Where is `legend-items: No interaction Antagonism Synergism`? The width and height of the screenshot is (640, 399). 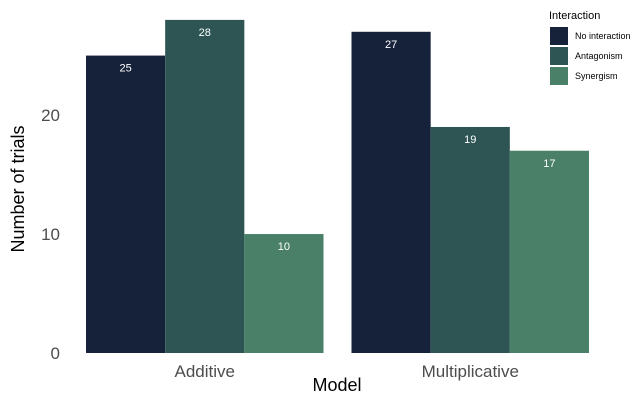
legend-items: No interaction Antagonism Synergism is located at coordinates (590, 56).